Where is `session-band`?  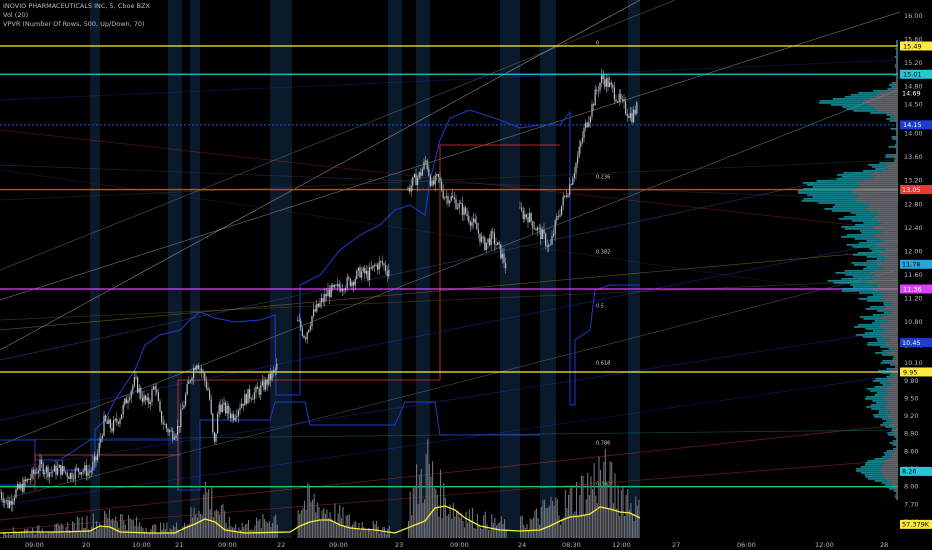
session-band is located at coordinates (175, 269).